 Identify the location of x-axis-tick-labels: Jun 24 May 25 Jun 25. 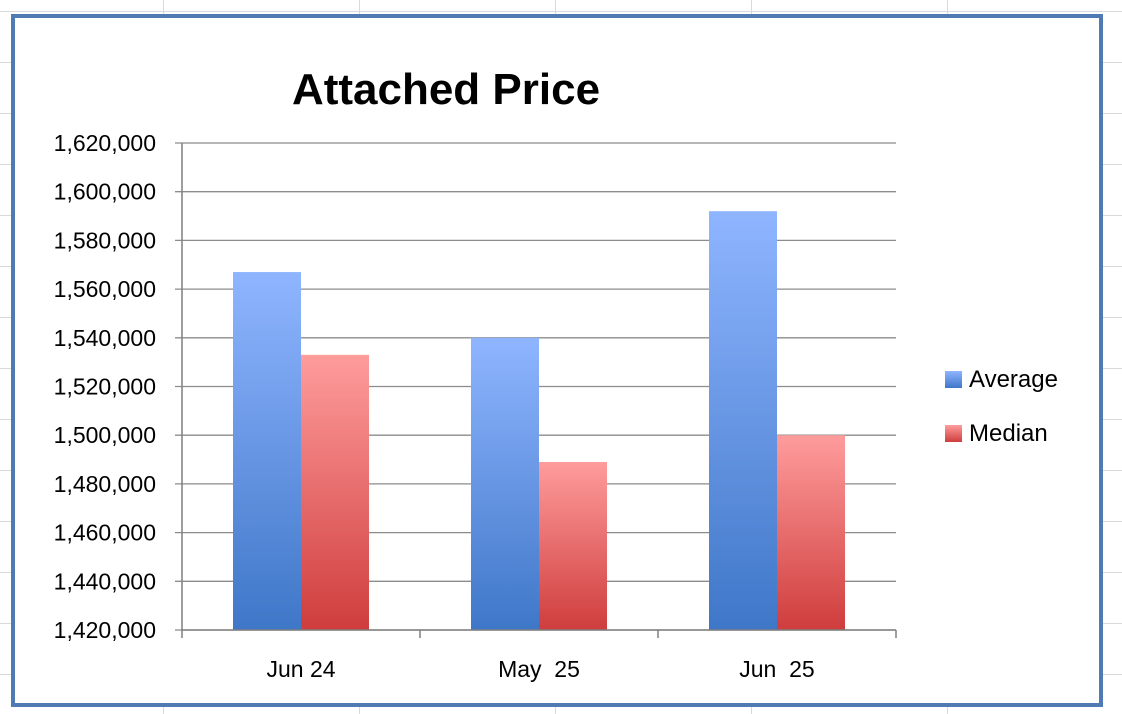
(540, 669).